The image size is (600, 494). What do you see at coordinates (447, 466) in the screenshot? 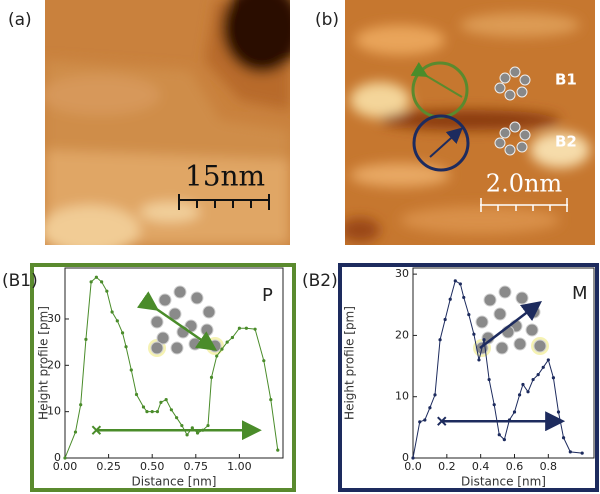
I see `x-tick-label: 0.2` at bounding box center [447, 466].